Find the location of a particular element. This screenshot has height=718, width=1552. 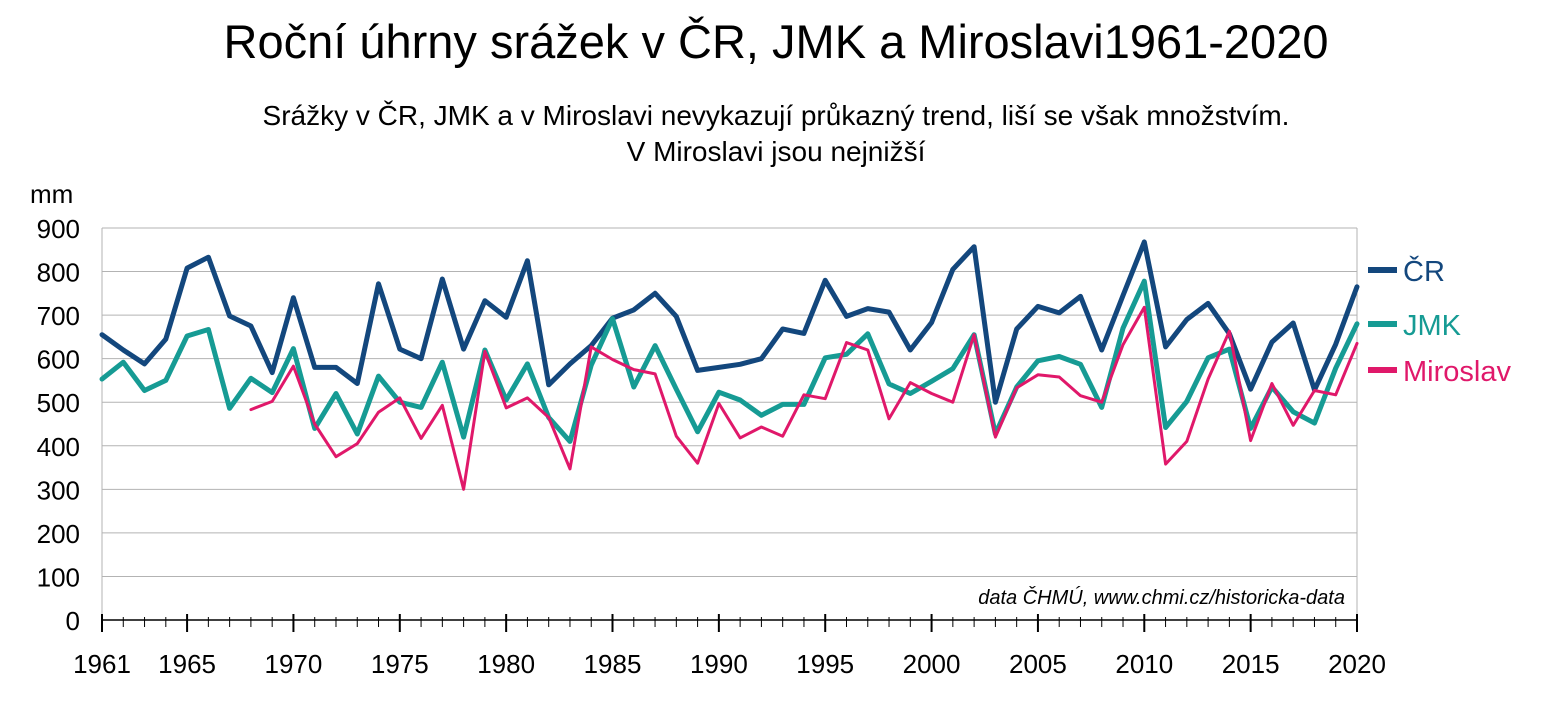

y-tick-label: 300 is located at coordinates (58, 490).